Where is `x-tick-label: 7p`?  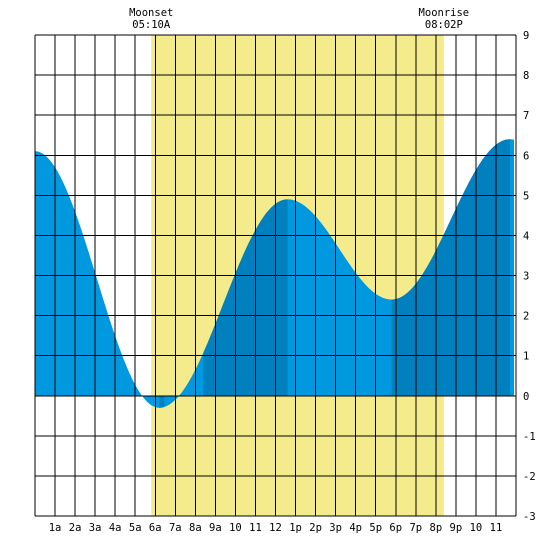
x-tick-label: 7p is located at coordinates (415, 528).